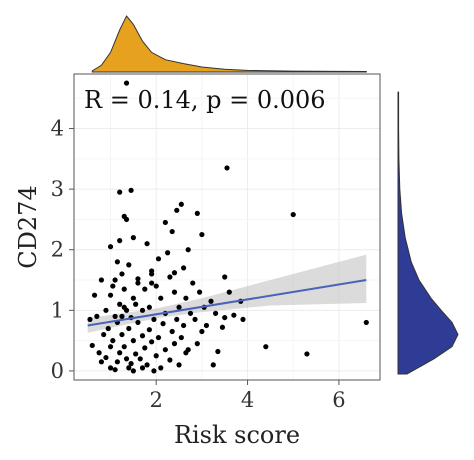 This screenshot has height=460, width=474. Describe the element at coordinates (248, 396) in the screenshot. I see `x-axis: 2 4 6` at that location.